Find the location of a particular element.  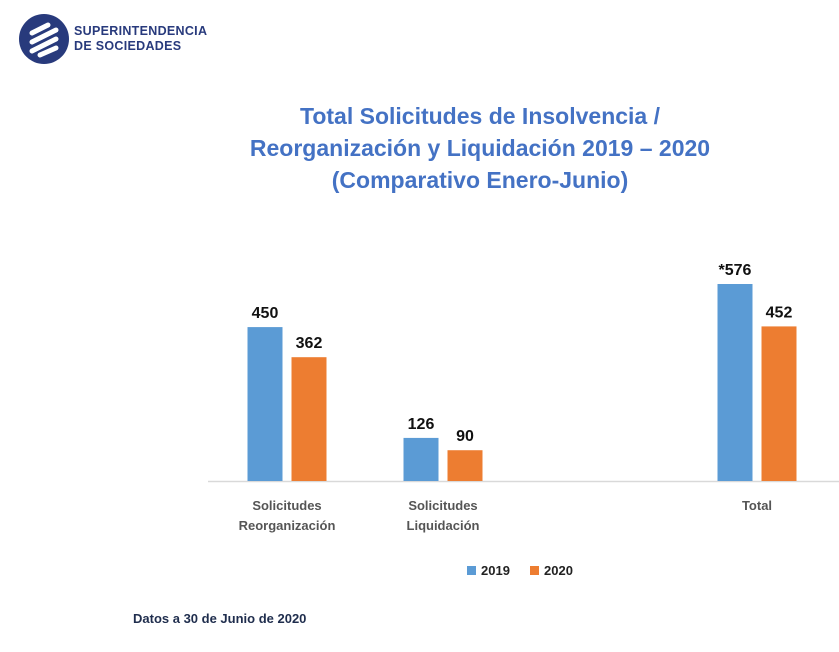

logo-text: SUPERINTENDENCIA DE SOCIEDADES is located at coordinates (140, 39).